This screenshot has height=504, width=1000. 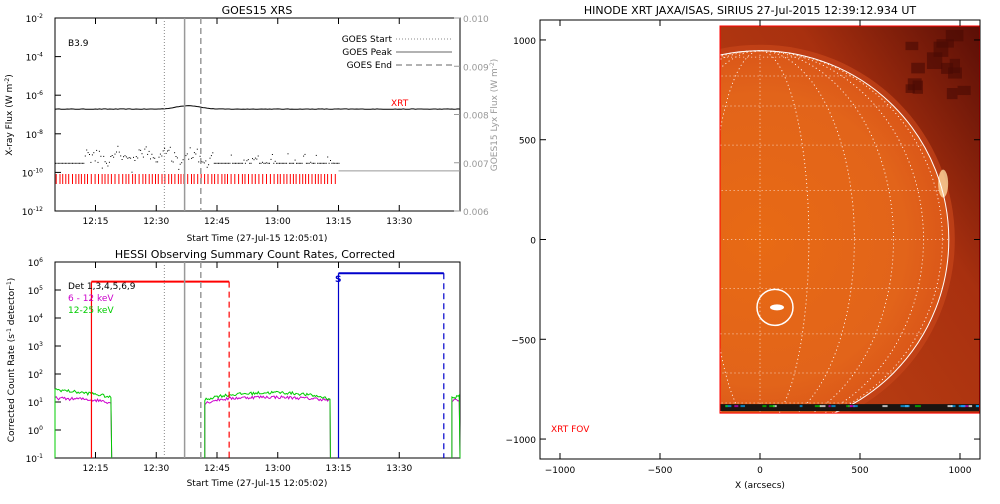 I want to click on goes-y2tick-label-4: 0.006, so click(x=476, y=213).